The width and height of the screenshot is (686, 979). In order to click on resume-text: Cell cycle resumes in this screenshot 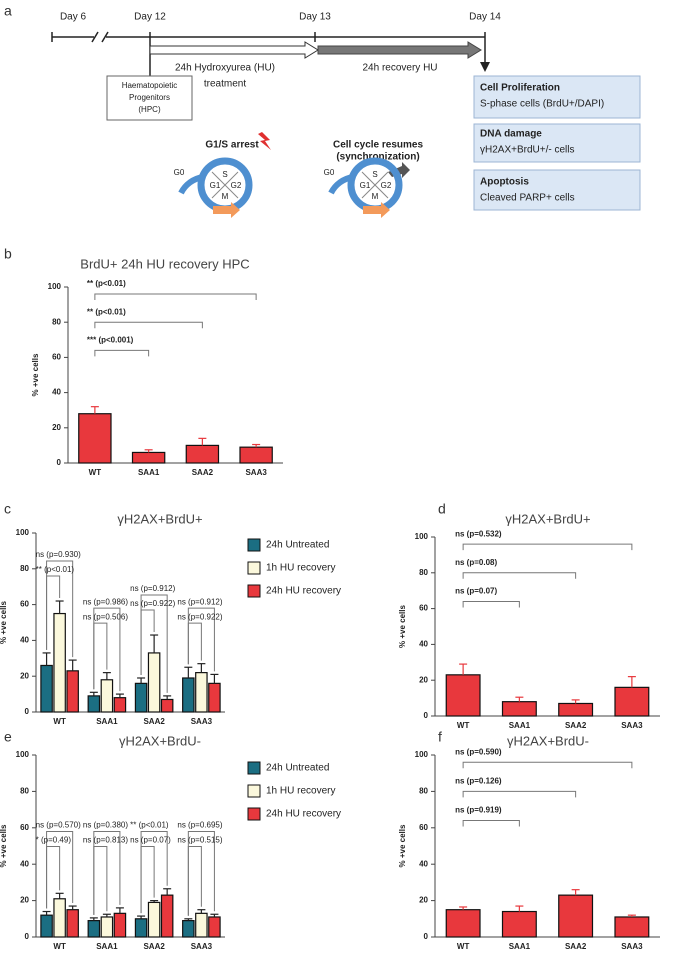, I will do `click(378, 145)`.